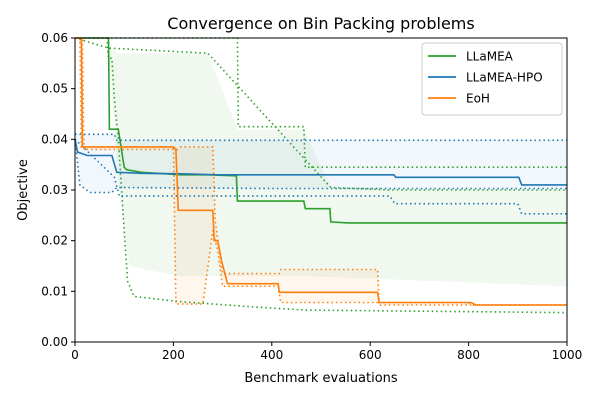  Describe the element at coordinates (326, 352) in the screenshot. I see `x-axis-ticks: 0 200 400 600 800 1000` at that location.